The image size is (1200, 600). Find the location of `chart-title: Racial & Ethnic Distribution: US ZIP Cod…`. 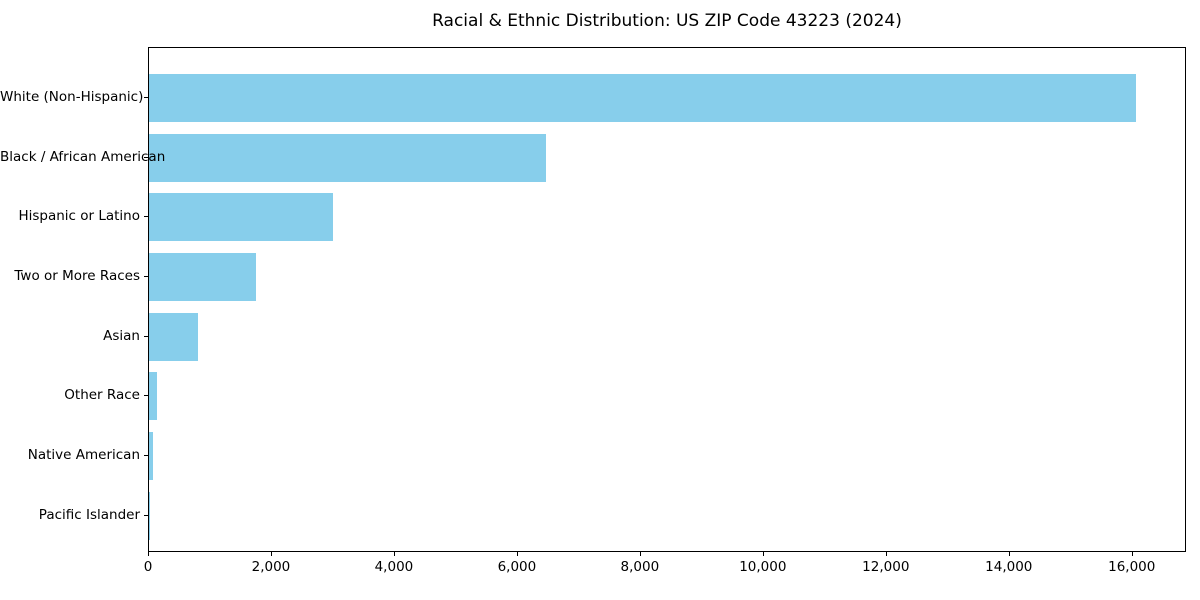

chart-title: Racial & Ethnic Distribution: US ZIP Cod… is located at coordinates (667, 21).